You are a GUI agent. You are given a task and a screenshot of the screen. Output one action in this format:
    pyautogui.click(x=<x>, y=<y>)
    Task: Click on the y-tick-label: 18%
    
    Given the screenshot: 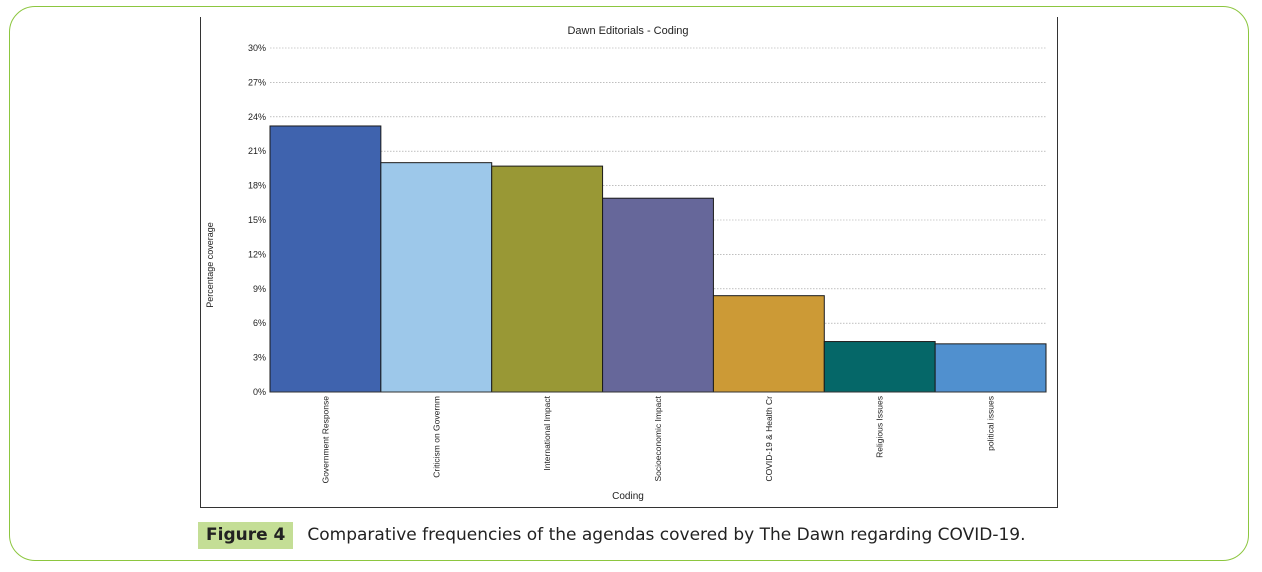 What is the action you would take?
    pyautogui.click(x=257, y=186)
    